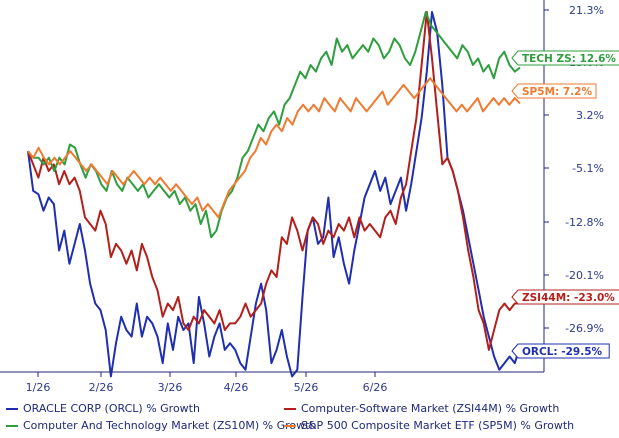 The height and width of the screenshot is (438, 619). Describe the element at coordinates (584, 222) in the screenshot. I see `y-tick-label-4: -12.8%` at that location.